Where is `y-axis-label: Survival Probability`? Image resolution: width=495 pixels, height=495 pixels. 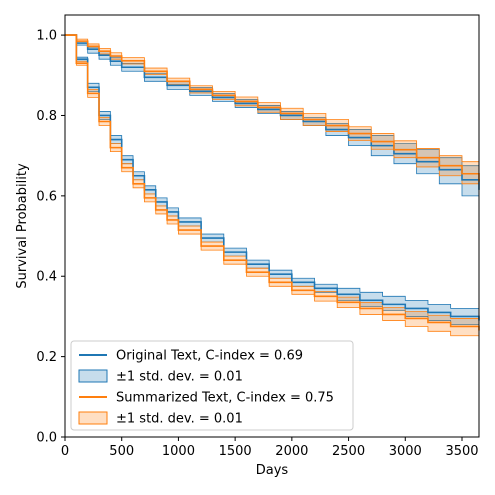
y-axis-label: Survival Probability is located at coordinates (22, 226).